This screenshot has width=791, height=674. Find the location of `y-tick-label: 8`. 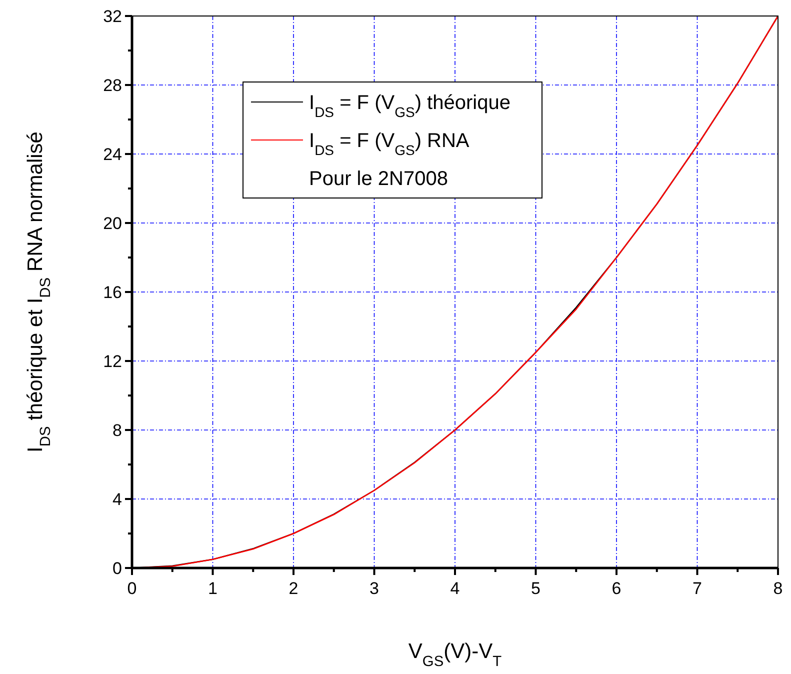

y-tick-label: 8 is located at coordinates (117, 430).